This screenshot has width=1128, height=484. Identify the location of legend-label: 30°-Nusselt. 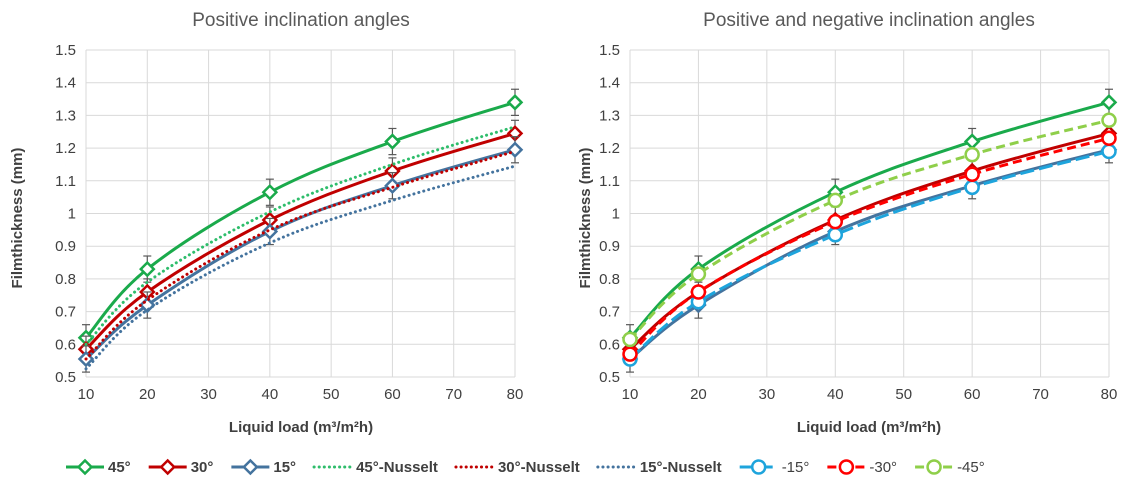
(539, 467).